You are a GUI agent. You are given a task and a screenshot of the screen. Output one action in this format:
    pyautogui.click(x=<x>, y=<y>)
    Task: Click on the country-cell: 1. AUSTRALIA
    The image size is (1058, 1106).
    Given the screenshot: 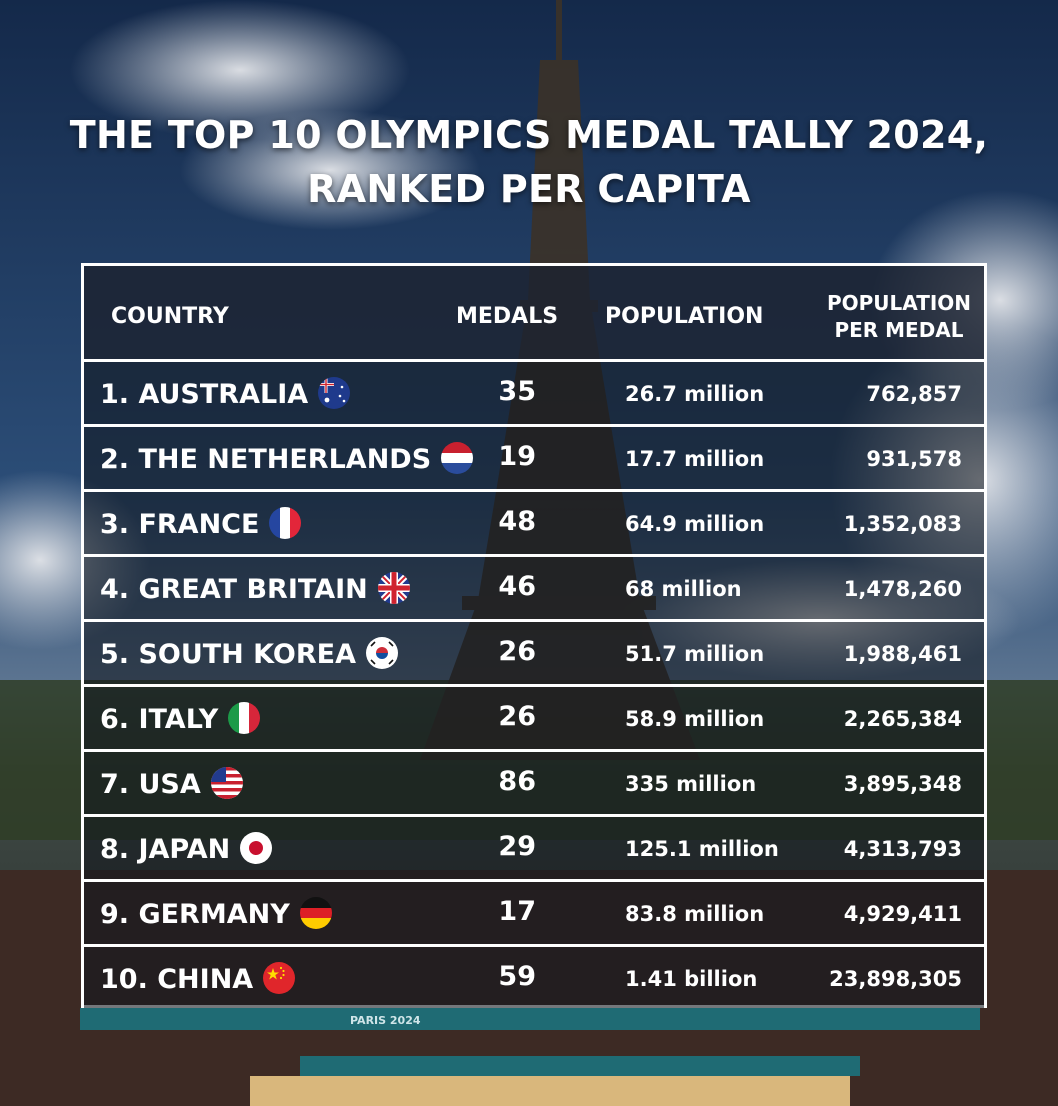 What is the action you would take?
    pyautogui.click(x=225, y=396)
    